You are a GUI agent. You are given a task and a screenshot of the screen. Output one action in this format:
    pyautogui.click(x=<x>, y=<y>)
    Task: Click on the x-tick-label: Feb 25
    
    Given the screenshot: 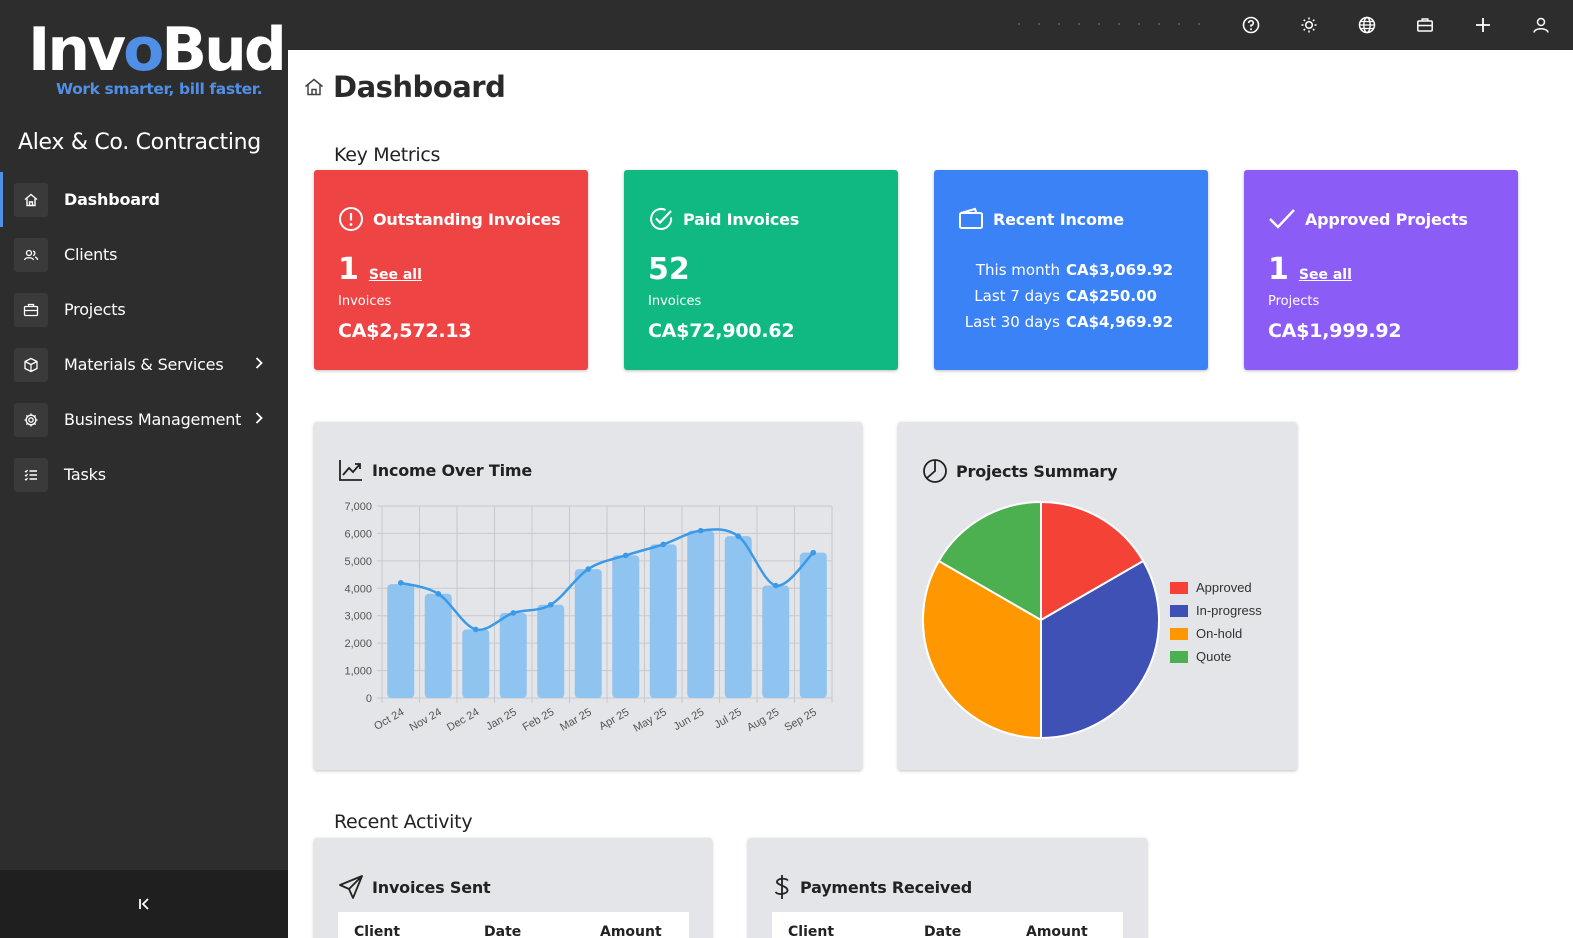 What is the action you would take?
    pyautogui.click(x=539, y=720)
    